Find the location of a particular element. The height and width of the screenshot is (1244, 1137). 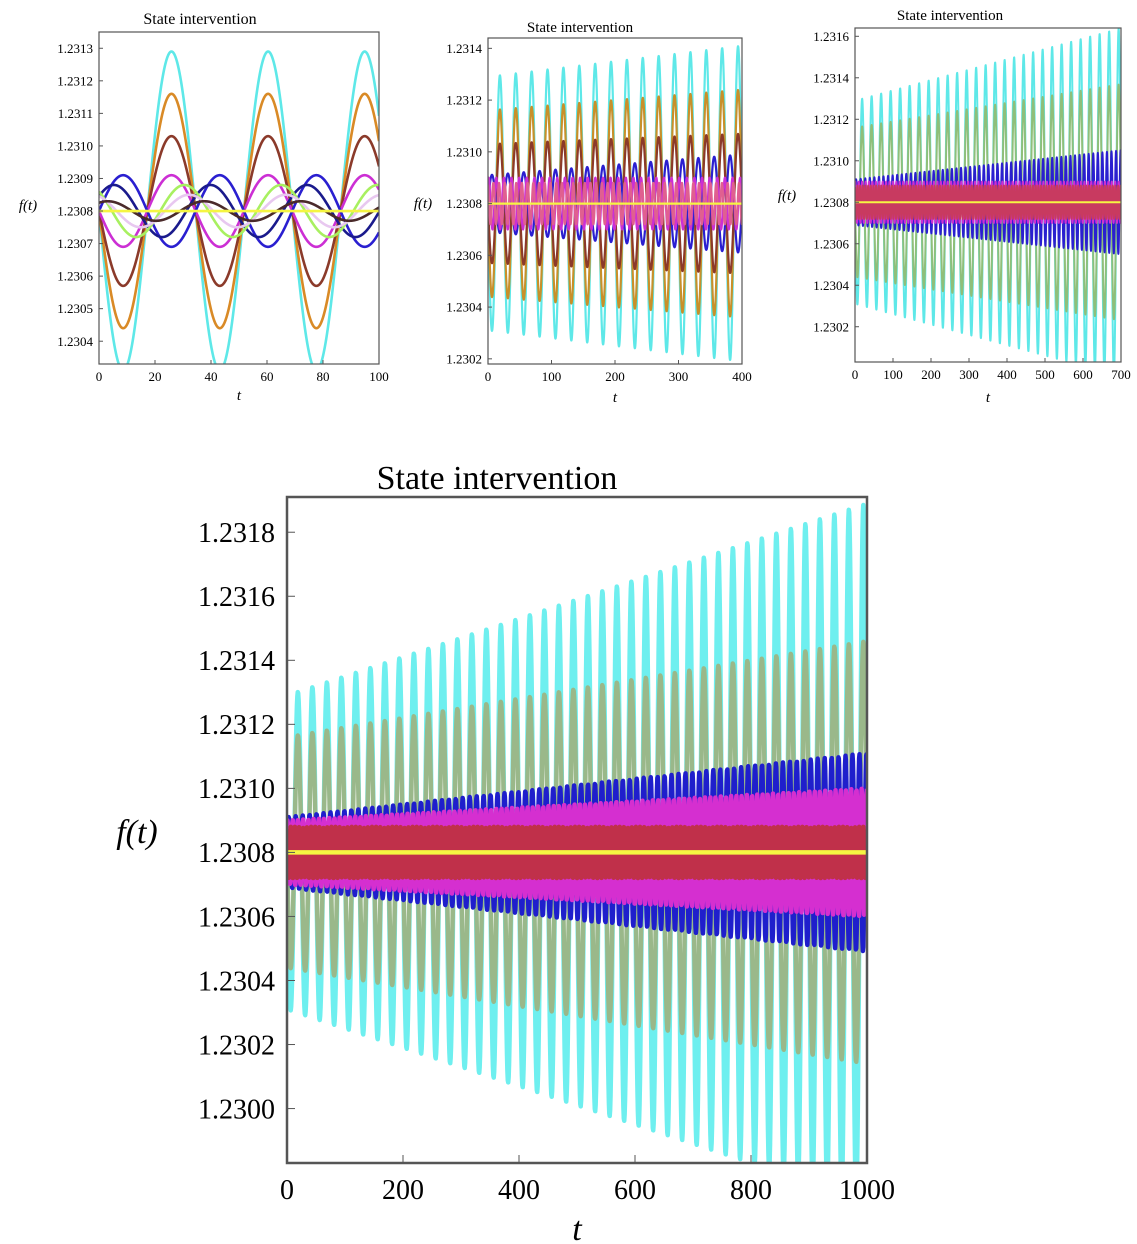

x-tick-label: 40 is located at coordinates (211, 376).